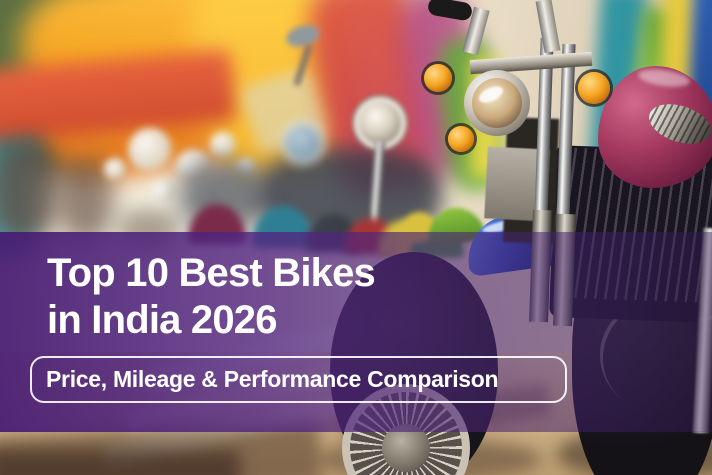 The width and height of the screenshot is (712, 475). I want to click on banner-title-line1: Top 10 Best Bikes, so click(211, 273).